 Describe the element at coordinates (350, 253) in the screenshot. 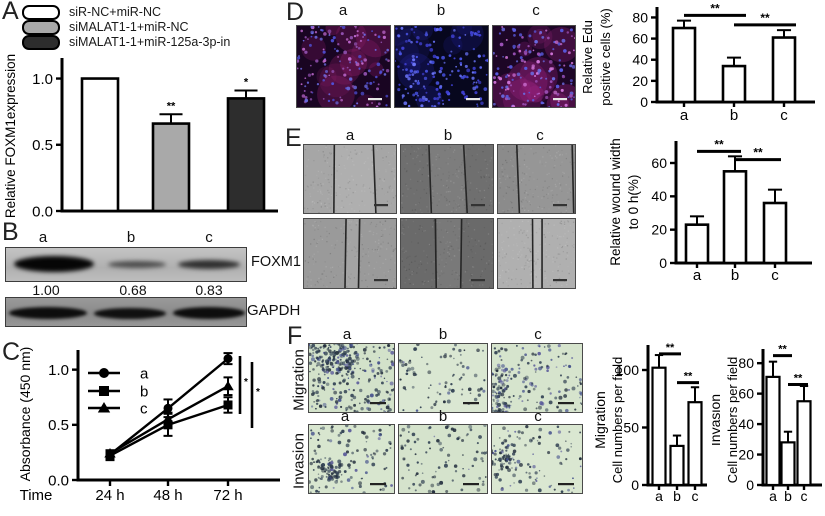

I see `wound-image-a-24h` at that location.